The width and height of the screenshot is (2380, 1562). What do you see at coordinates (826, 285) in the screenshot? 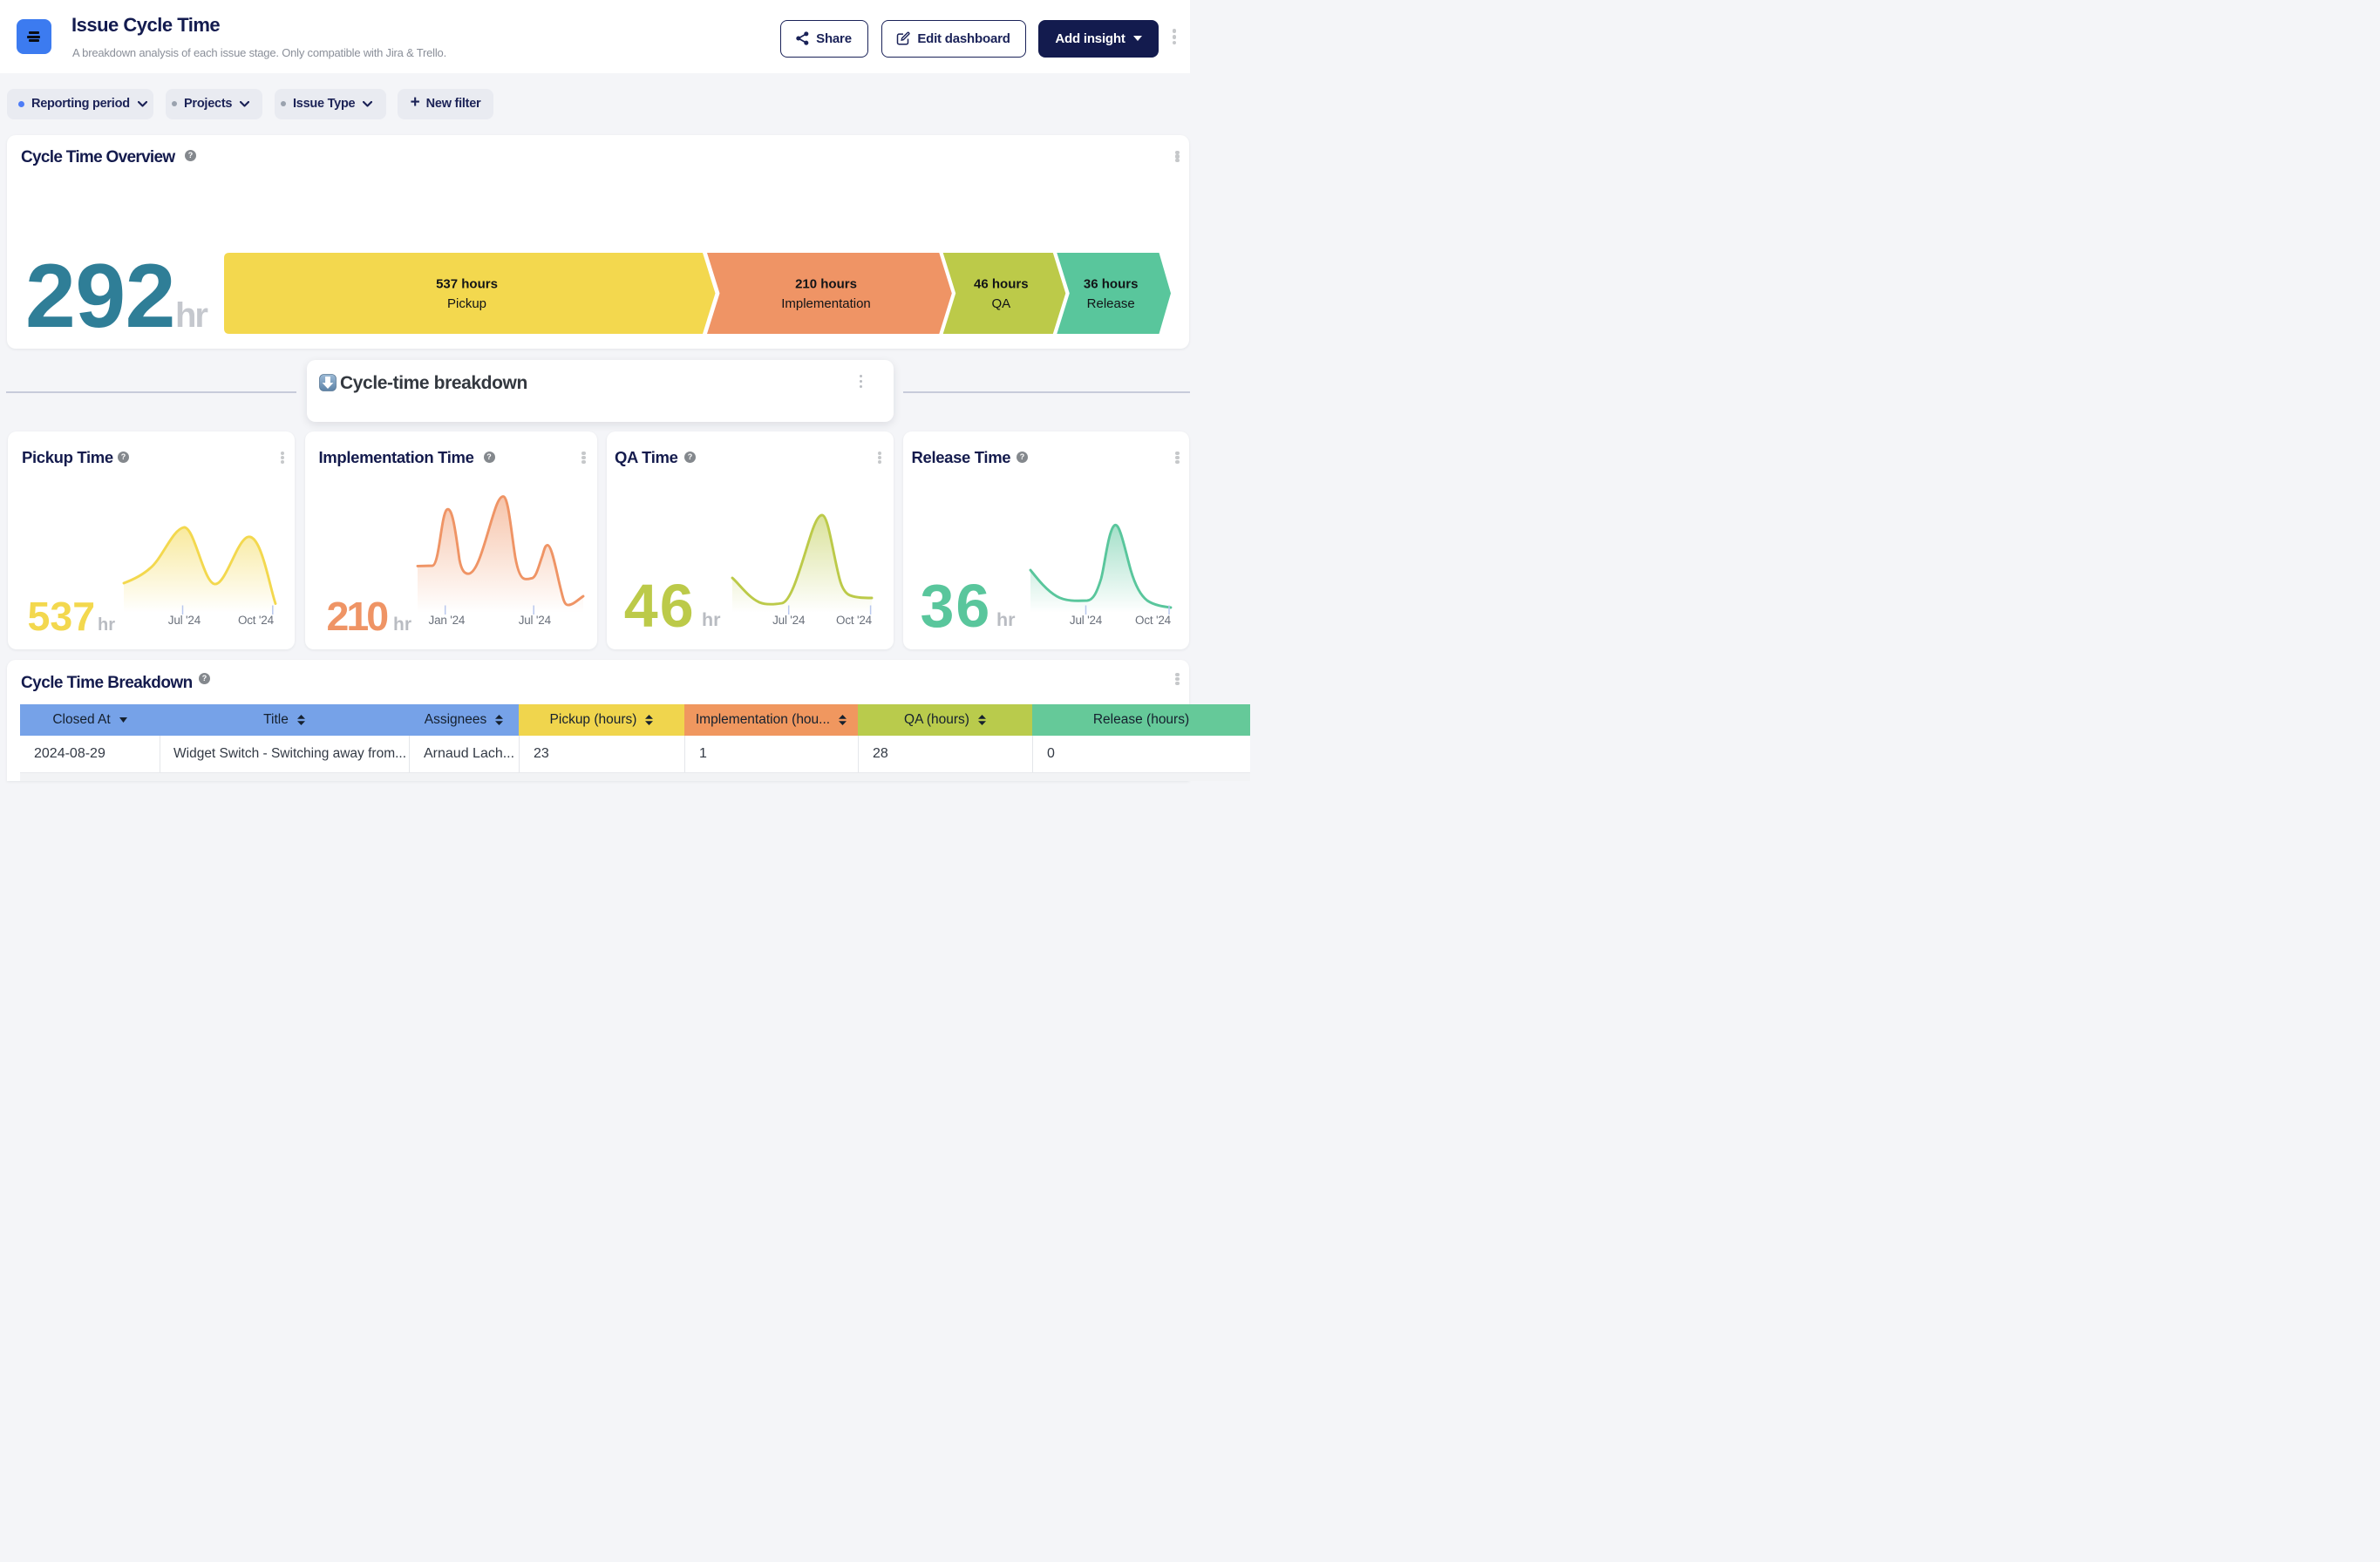
I see `svg-text: 210 hours` at bounding box center [826, 285].